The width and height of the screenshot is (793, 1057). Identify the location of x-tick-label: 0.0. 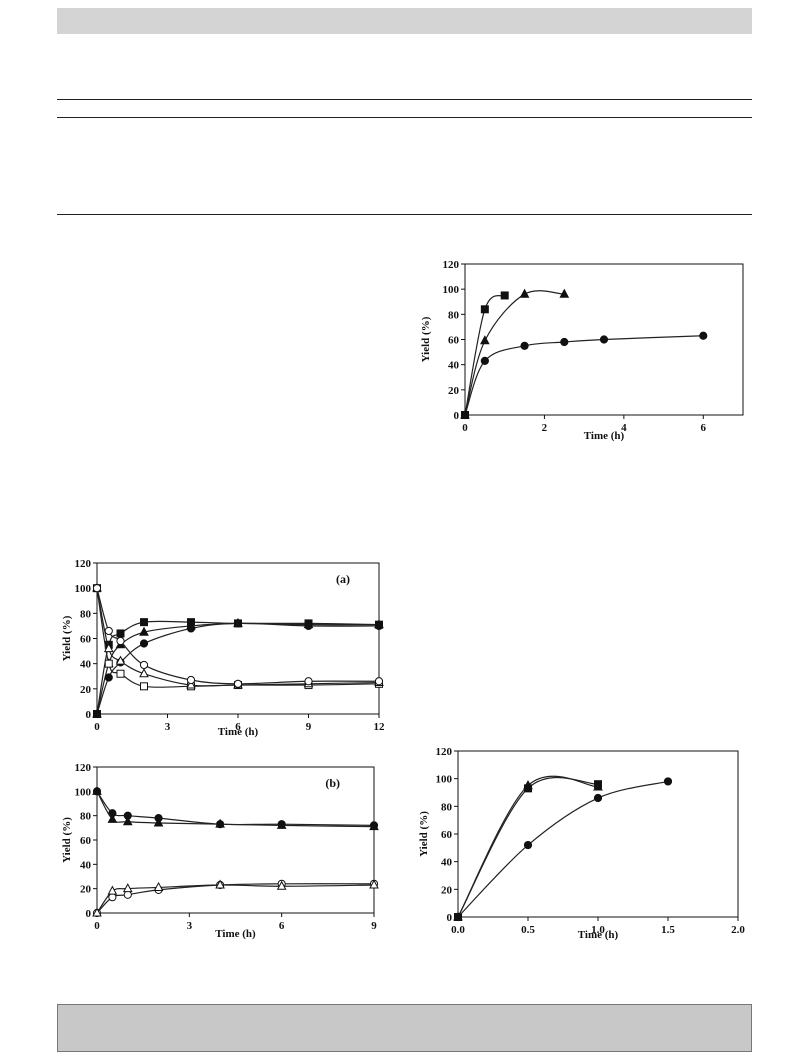
(458, 930).